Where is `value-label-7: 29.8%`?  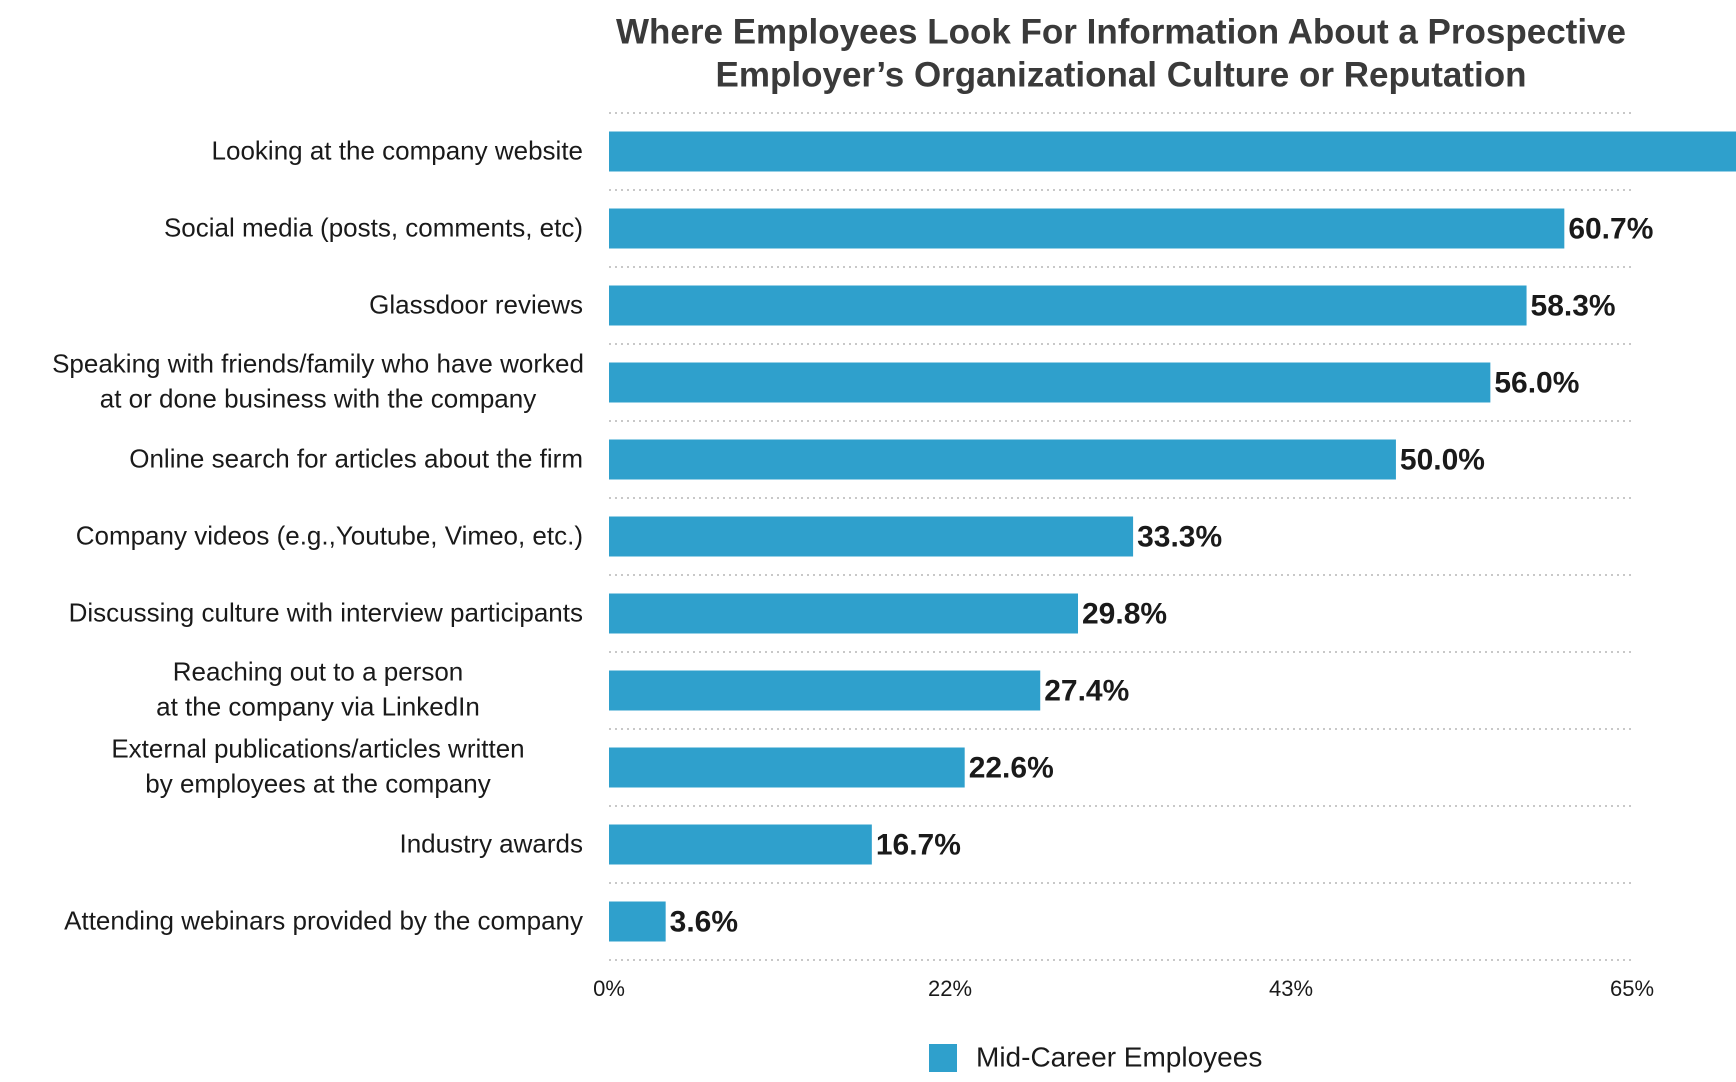
value-label-7: 29.8% is located at coordinates (1124, 613).